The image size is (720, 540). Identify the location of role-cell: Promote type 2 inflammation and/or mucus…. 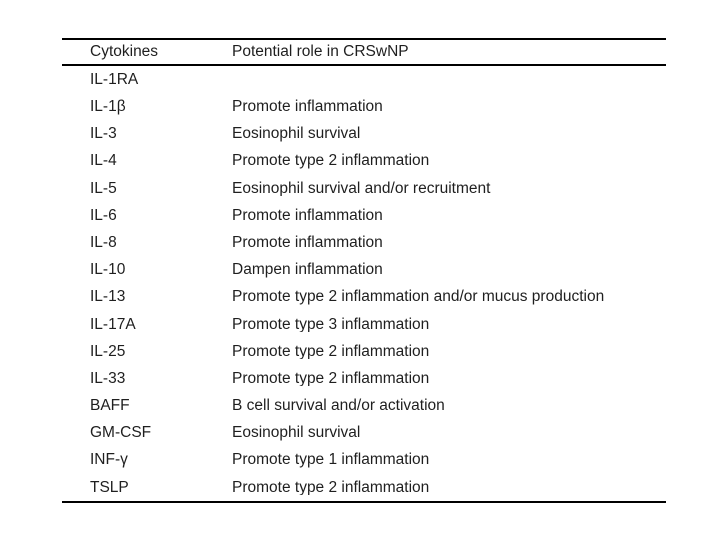
(418, 297).